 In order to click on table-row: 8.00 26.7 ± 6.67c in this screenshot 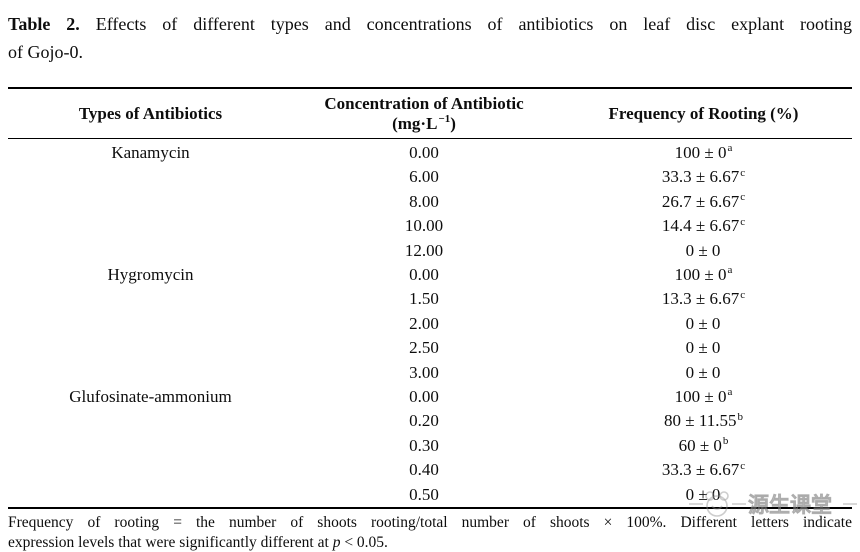, I will do `click(430, 202)`.